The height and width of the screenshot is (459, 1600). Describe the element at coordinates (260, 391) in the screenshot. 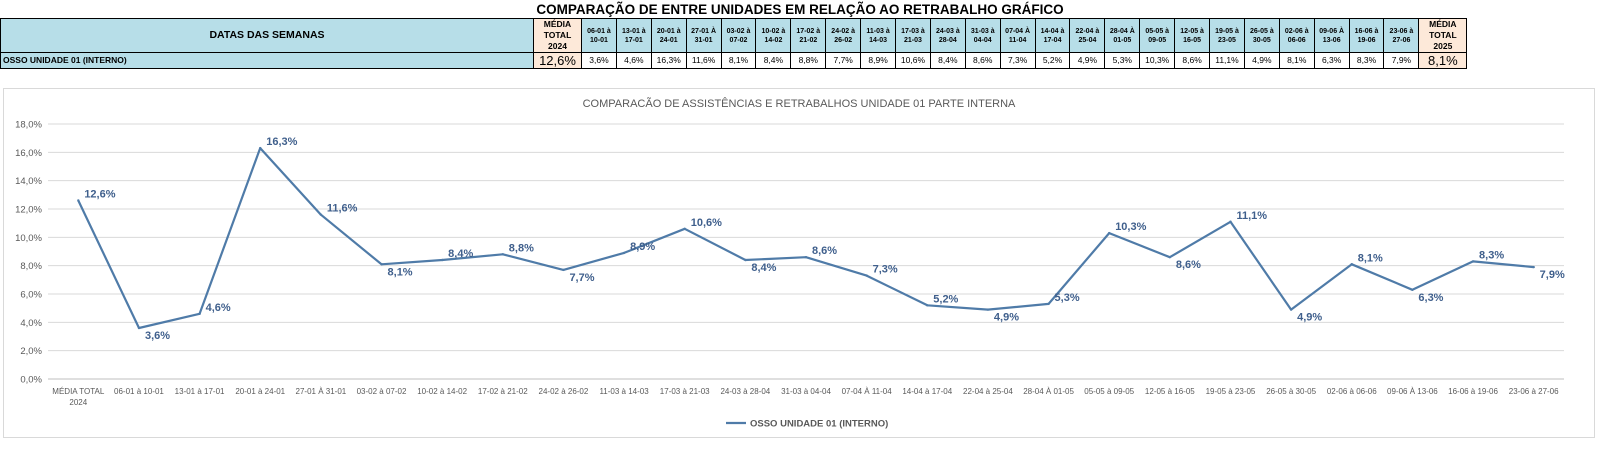

I see `x-tick-label: 20-01 à 24-01` at that location.